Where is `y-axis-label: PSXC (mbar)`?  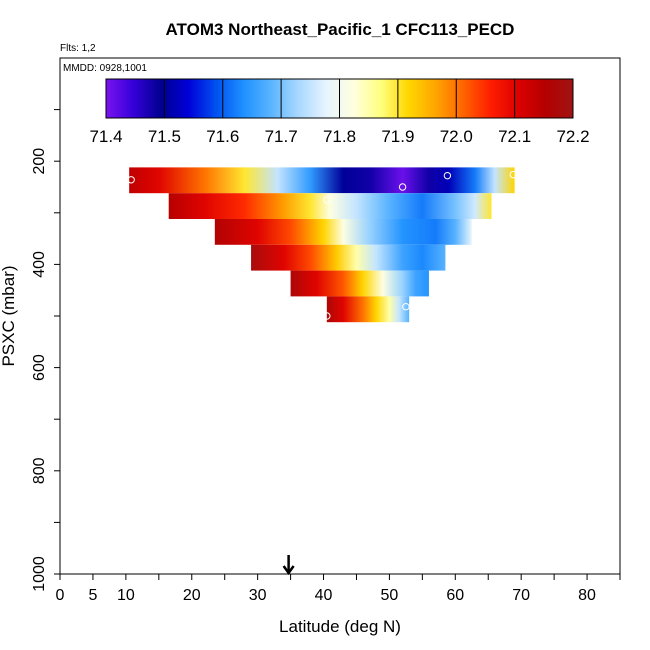
y-axis-label: PSXC (mbar) is located at coordinates (9, 315).